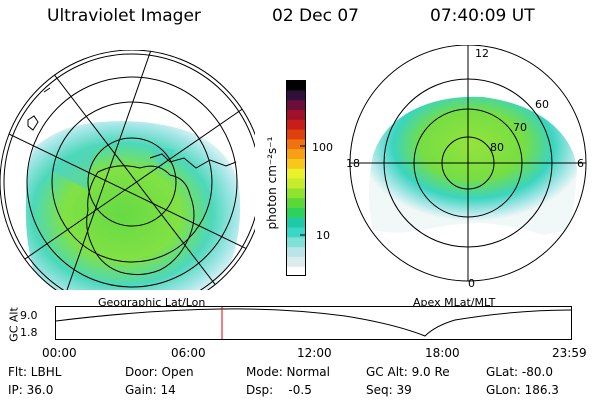  What do you see at coordinates (59, 353) in the screenshot?
I see `timeline-xtick-0: 00:00` at bounding box center [59, 353].